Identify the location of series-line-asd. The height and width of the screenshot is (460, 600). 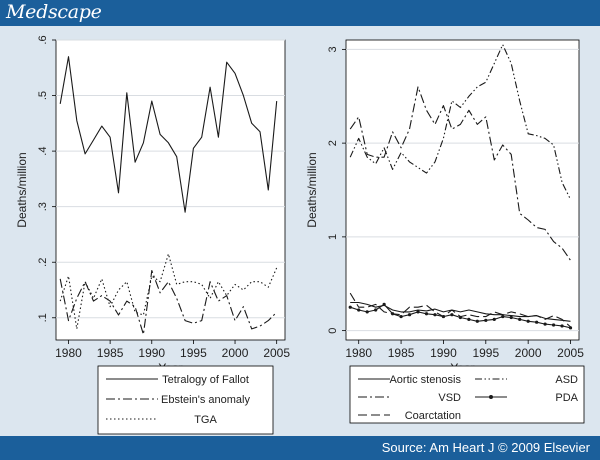
(460, 122).